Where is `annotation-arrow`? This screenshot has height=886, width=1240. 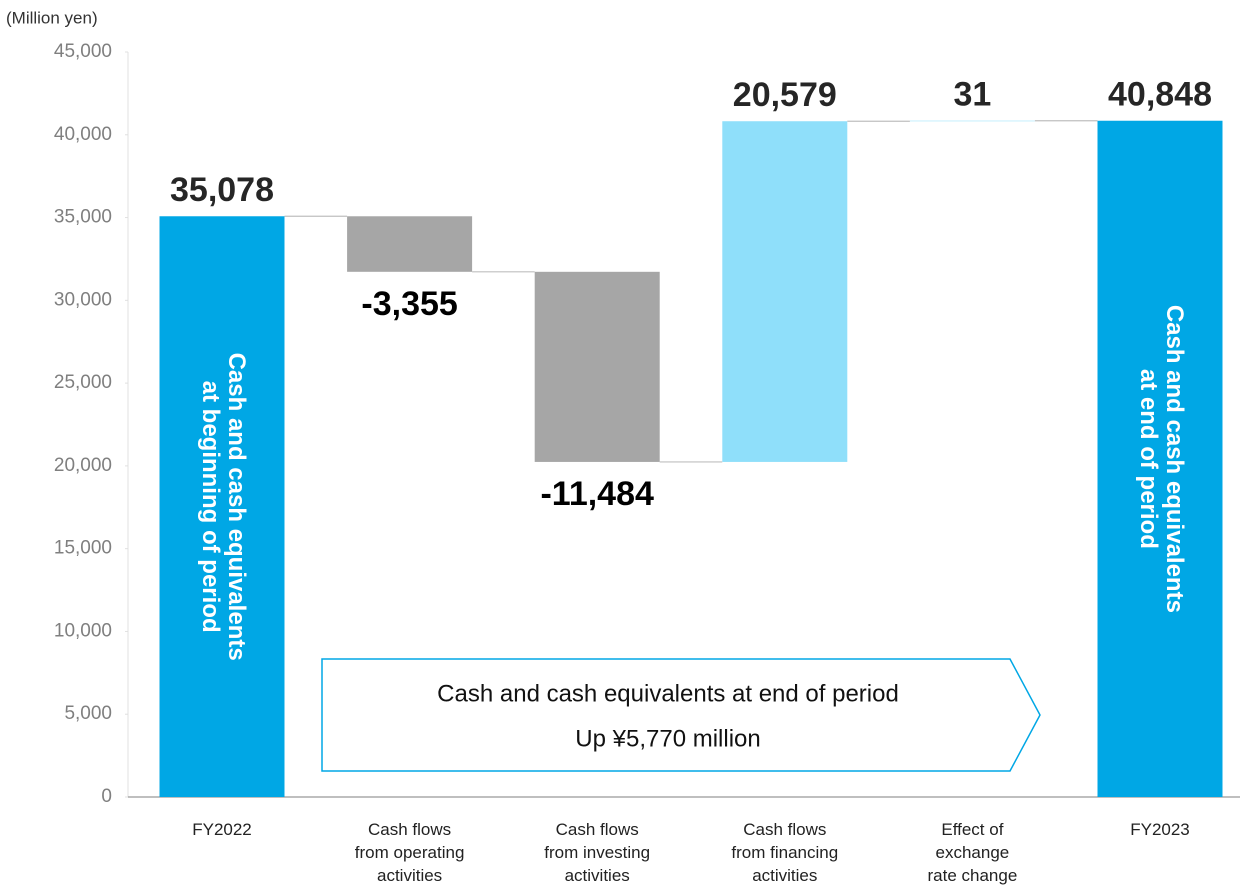
annotation-arrow is located at coordinates (681, 715).